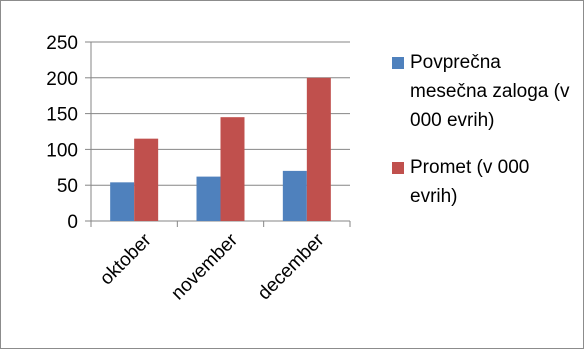  What do you see at coordinates (62, 150) in the screenshot?
I see `y-tick-label: 100` at bounding box center [62, 150].